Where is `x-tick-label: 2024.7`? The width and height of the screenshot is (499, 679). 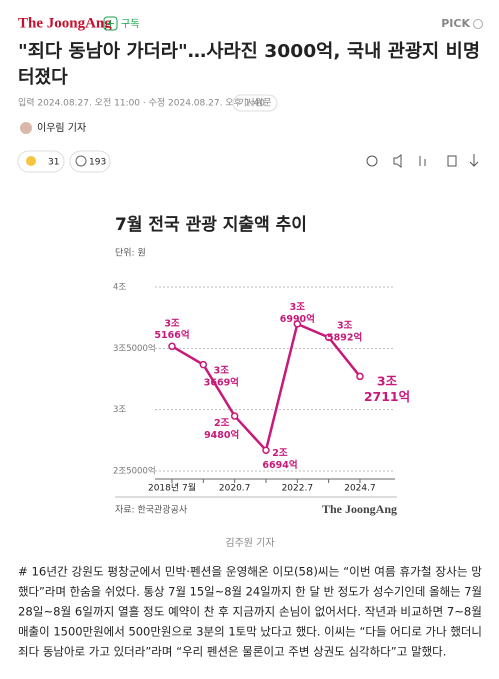 x-tick-label: 2024.7 is located at coordinates (360, 489).